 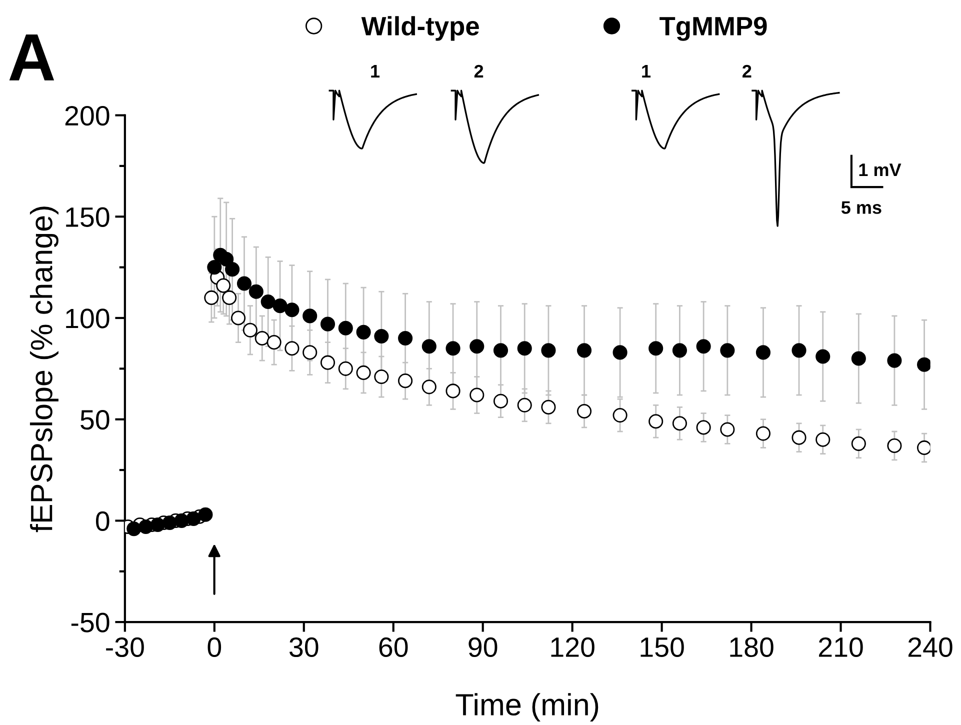 I want to click on y-tick-label: 0, so click(x=103, y=521).